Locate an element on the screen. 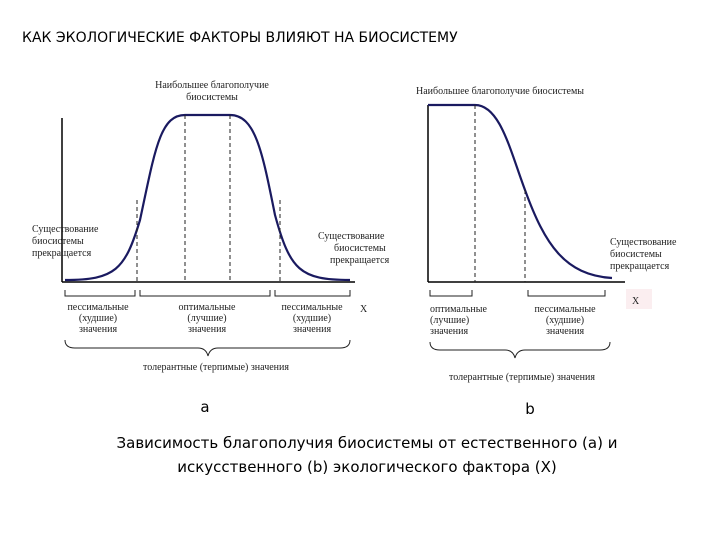  axis-label-bg is located at coordinates (639, 299).